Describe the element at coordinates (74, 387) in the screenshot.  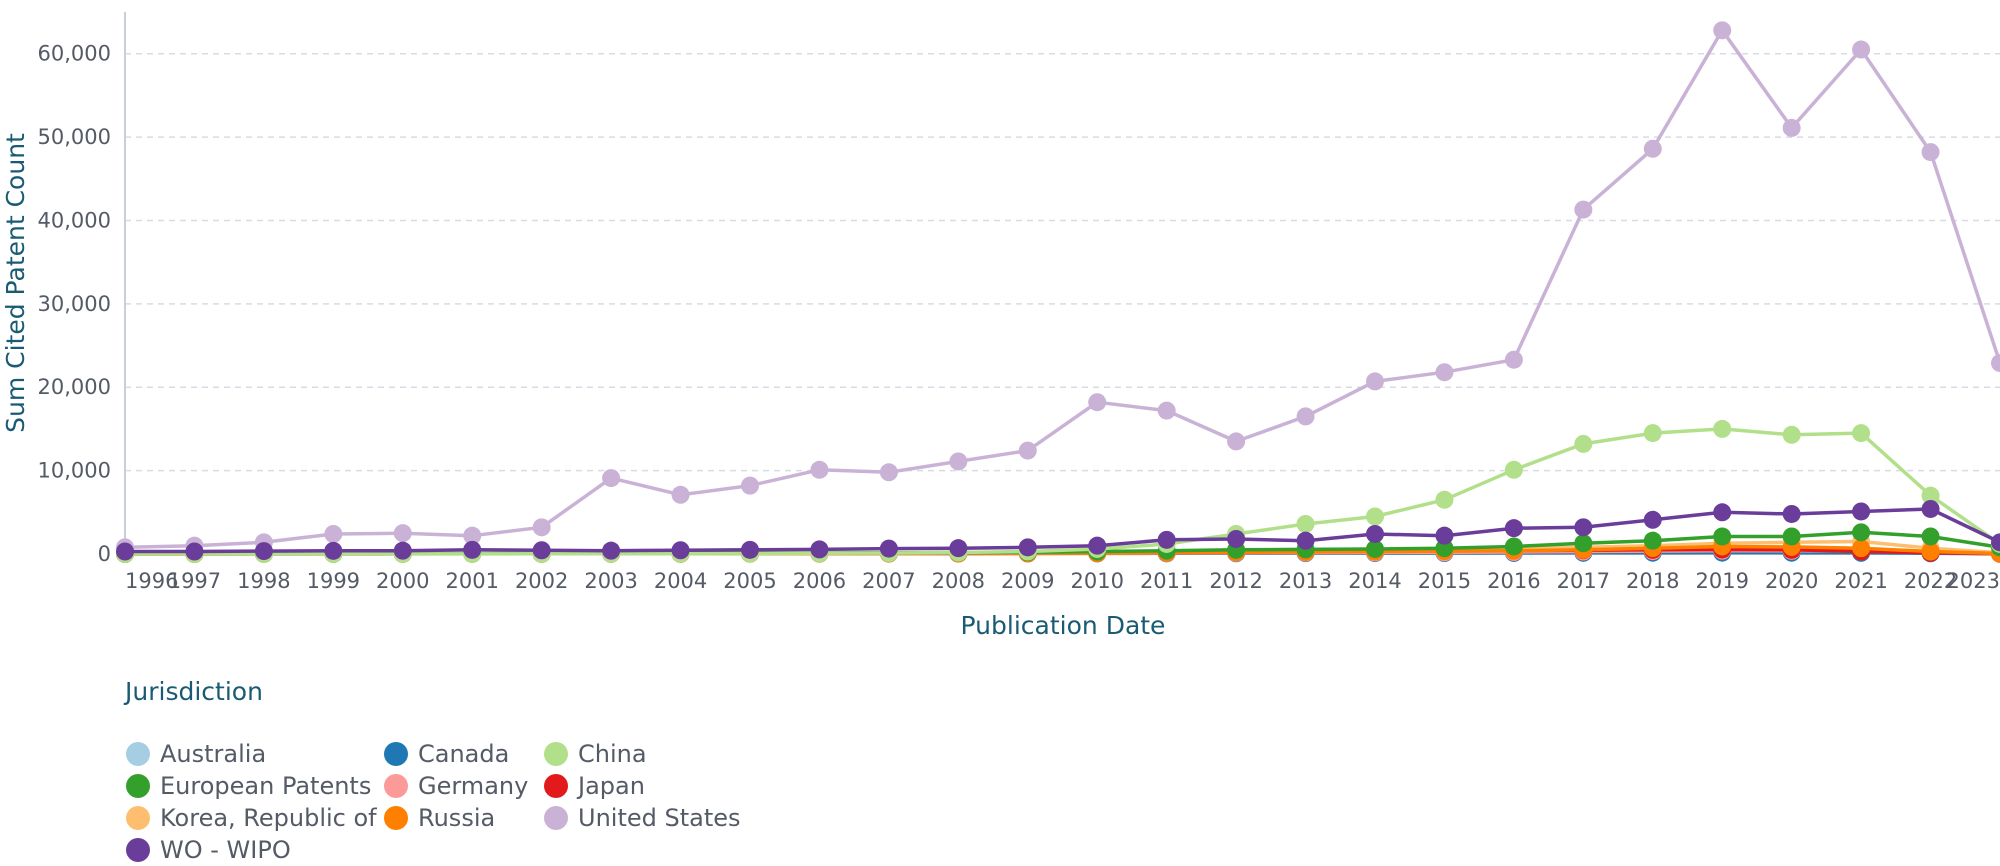
I see `y-tick-label: 20,000` at that location.